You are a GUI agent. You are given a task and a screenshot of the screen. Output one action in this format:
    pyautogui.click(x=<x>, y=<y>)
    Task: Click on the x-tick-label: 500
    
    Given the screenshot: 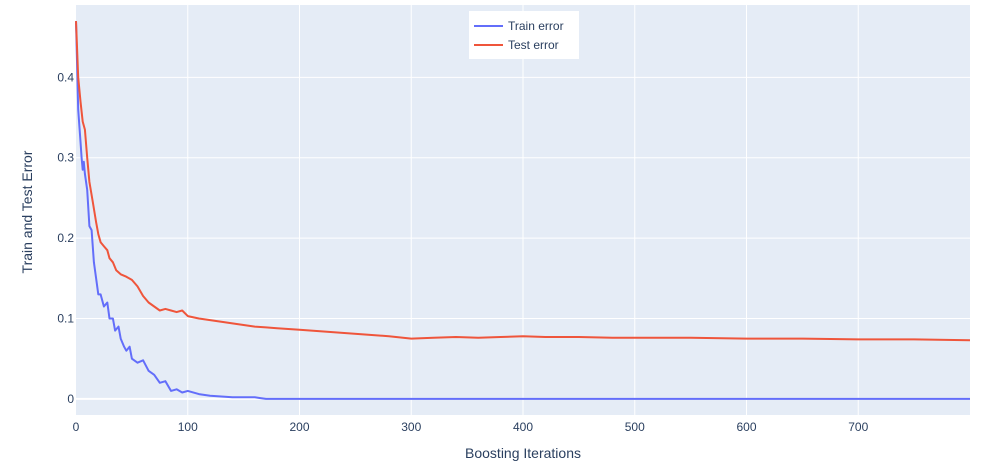 What is the action you would take?
    pyautogui.click(x=635, y=427)
    